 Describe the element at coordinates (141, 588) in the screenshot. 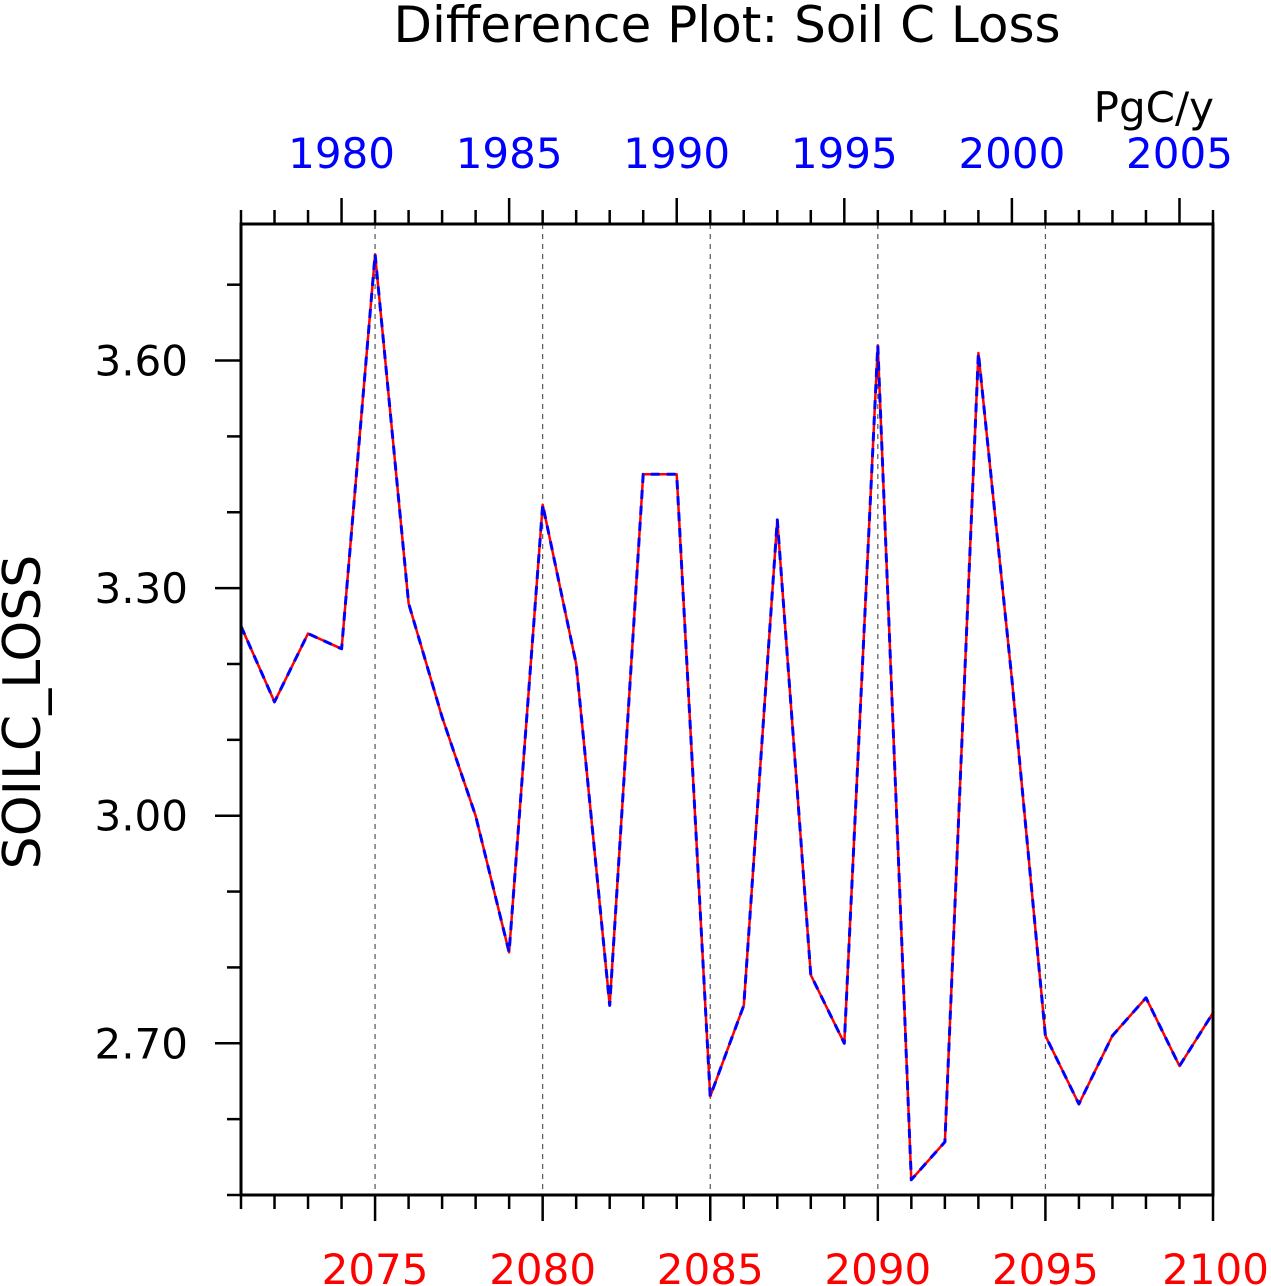

I see `y-tick-label: 3.30` at that location.